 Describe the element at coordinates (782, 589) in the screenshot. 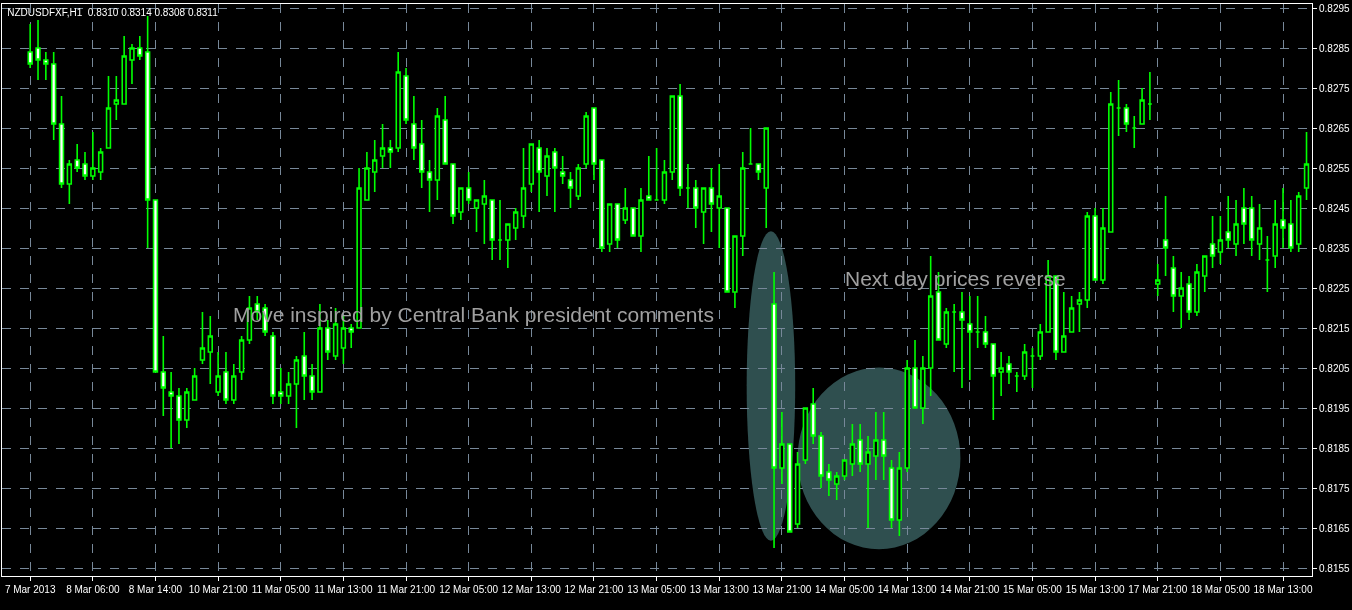

I see `x-tick-label: 13 Mar 21:00` at that location.